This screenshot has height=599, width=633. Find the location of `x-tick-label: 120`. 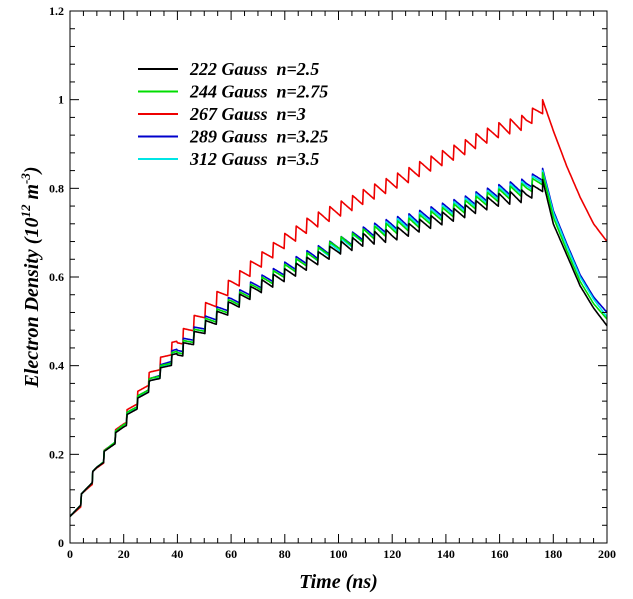

x-tick-label: 120 is located at coordinates (392, 554).